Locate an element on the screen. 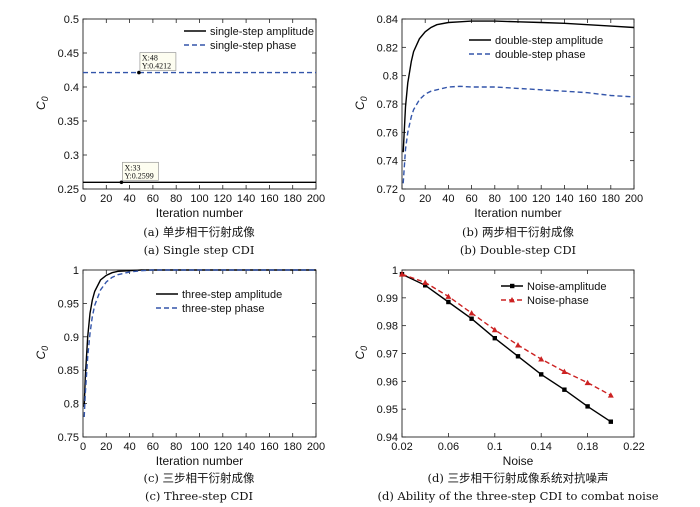  x-tick-label: 0.22 is located at coordinates (633, 447).